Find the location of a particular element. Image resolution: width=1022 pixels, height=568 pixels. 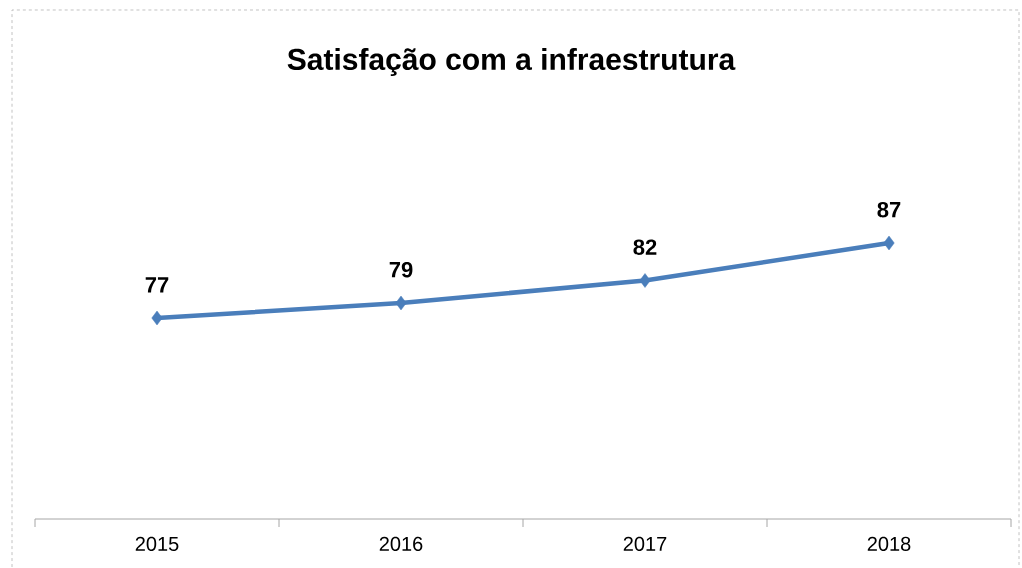

data-label: 77 is located at coordinates (157, 285).